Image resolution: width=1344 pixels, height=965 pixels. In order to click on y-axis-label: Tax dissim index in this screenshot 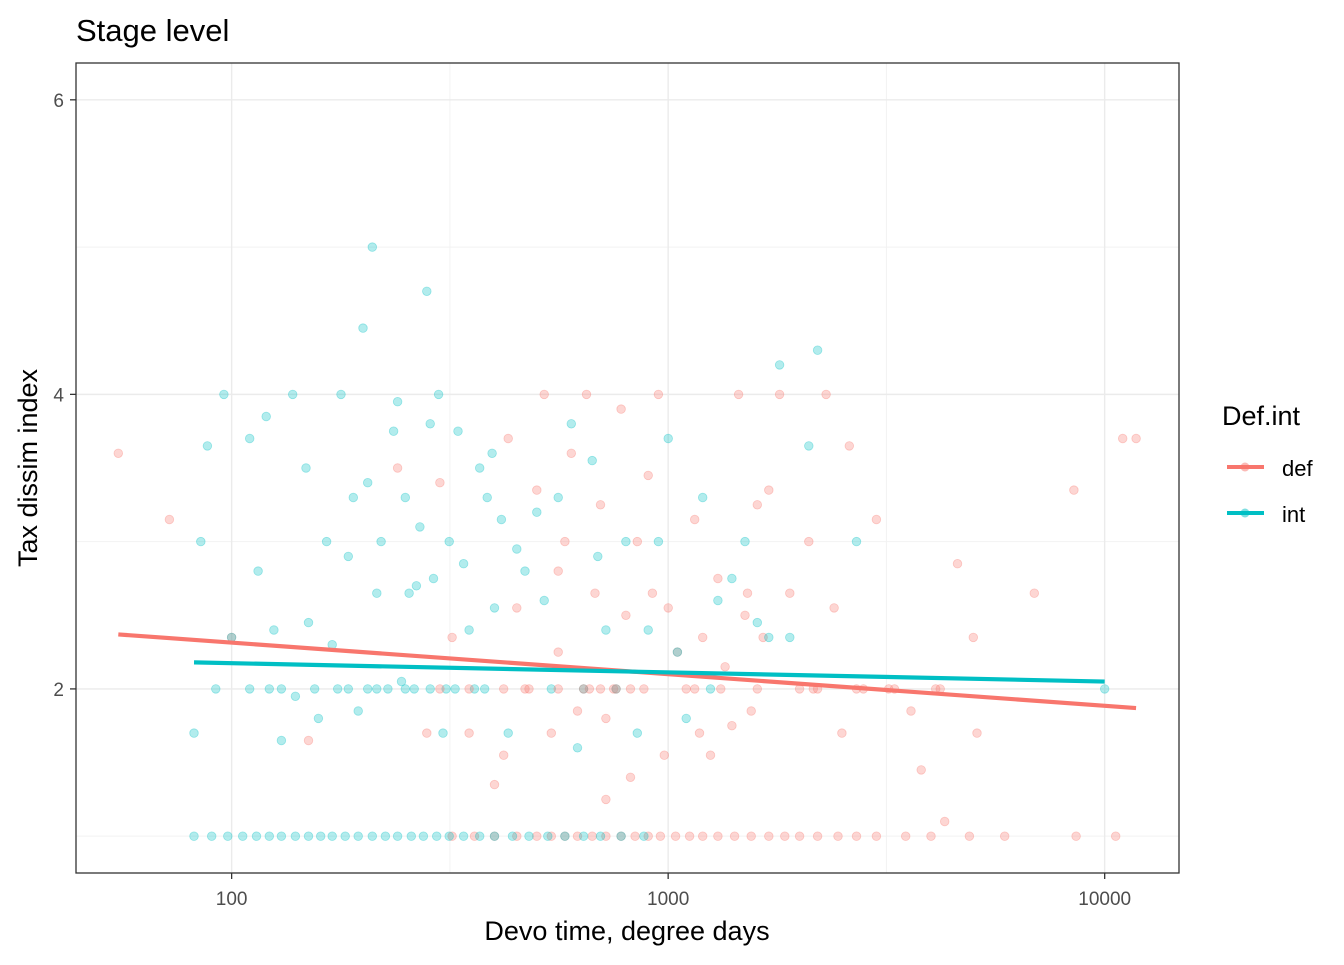, I will do `click(28, 467)`.